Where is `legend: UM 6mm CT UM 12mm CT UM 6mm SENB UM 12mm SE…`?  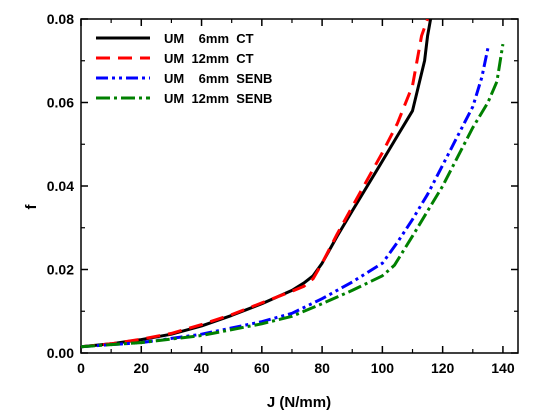
legend: UM 6mm CT UM 12mm CT UM 6mm SENB UM 12mm SE… is located at coordinates (184, 68).